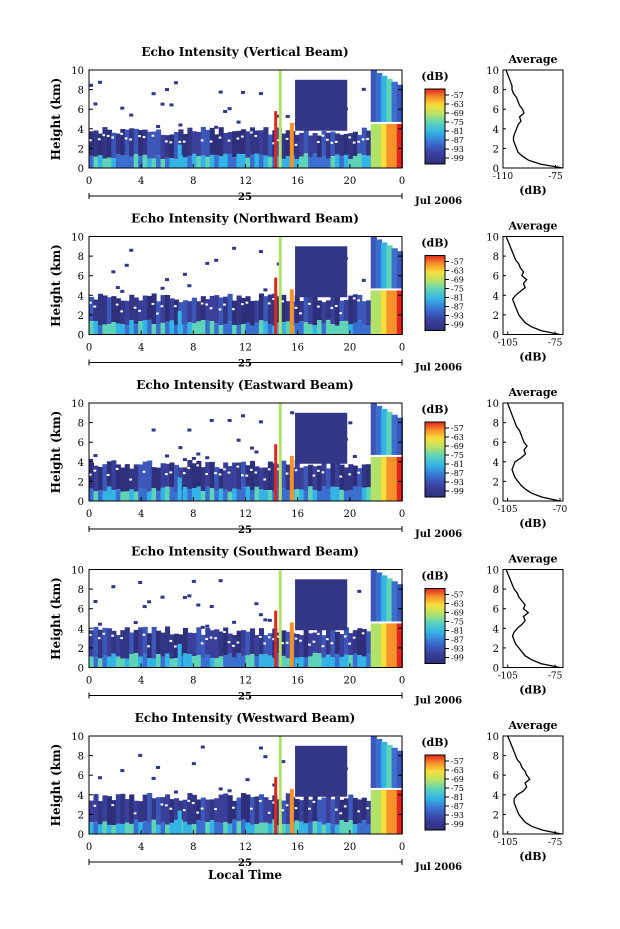  Describe the element at coordinates (56, 119) in the screenshot. I see `y-axis-title: Height (km)` at that location.